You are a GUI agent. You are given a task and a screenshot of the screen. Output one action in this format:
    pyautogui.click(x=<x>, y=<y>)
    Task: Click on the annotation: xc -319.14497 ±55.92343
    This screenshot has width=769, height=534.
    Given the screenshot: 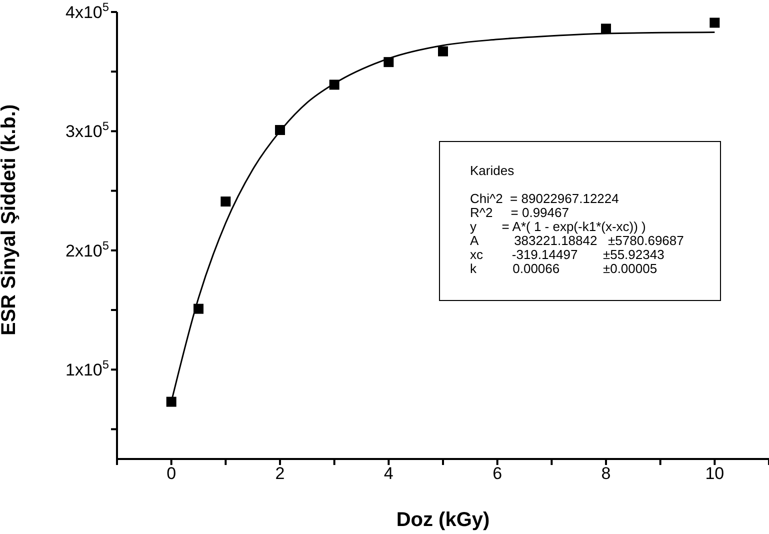 What is the action you would take?
    pyautogui.click(x=568, y=254)
    